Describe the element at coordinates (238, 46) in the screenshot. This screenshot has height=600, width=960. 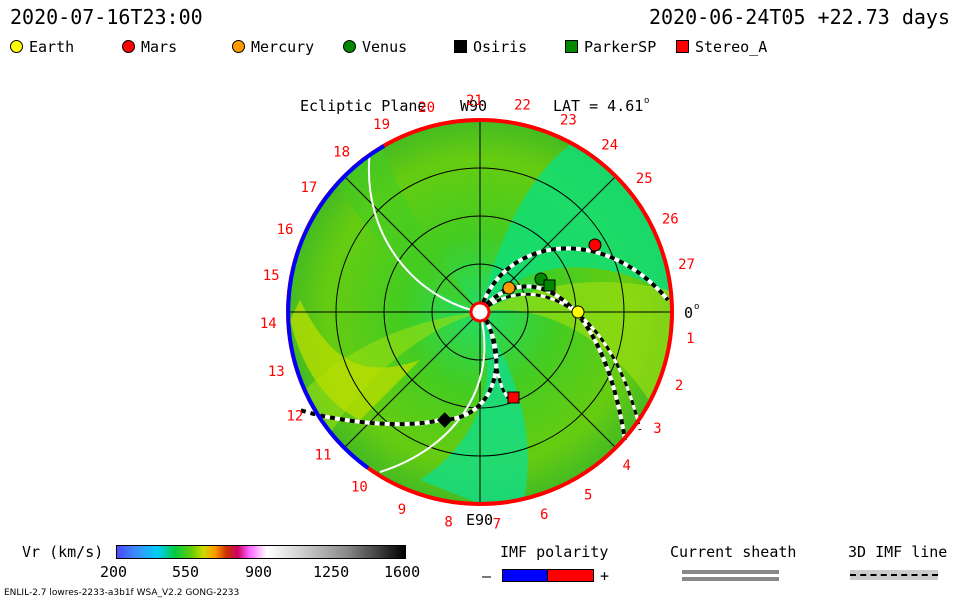
I see `mercury-legend-icon` at that location.